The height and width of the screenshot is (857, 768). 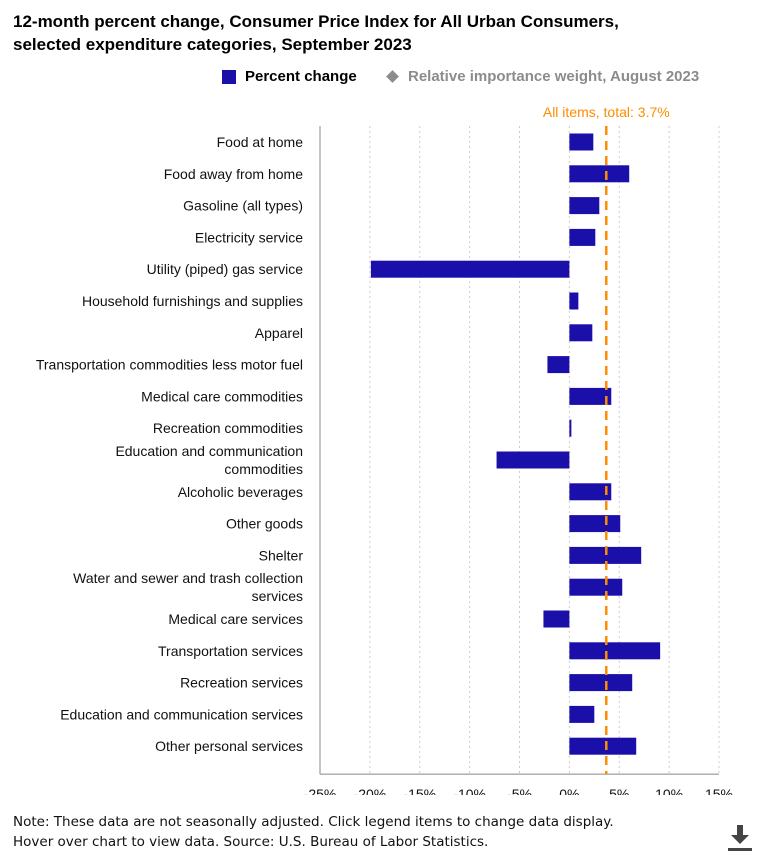 What do you see at coordinates (264, 524) in the screenshot?
I see `category-label: Other goods` at bounding box center [264, 524].